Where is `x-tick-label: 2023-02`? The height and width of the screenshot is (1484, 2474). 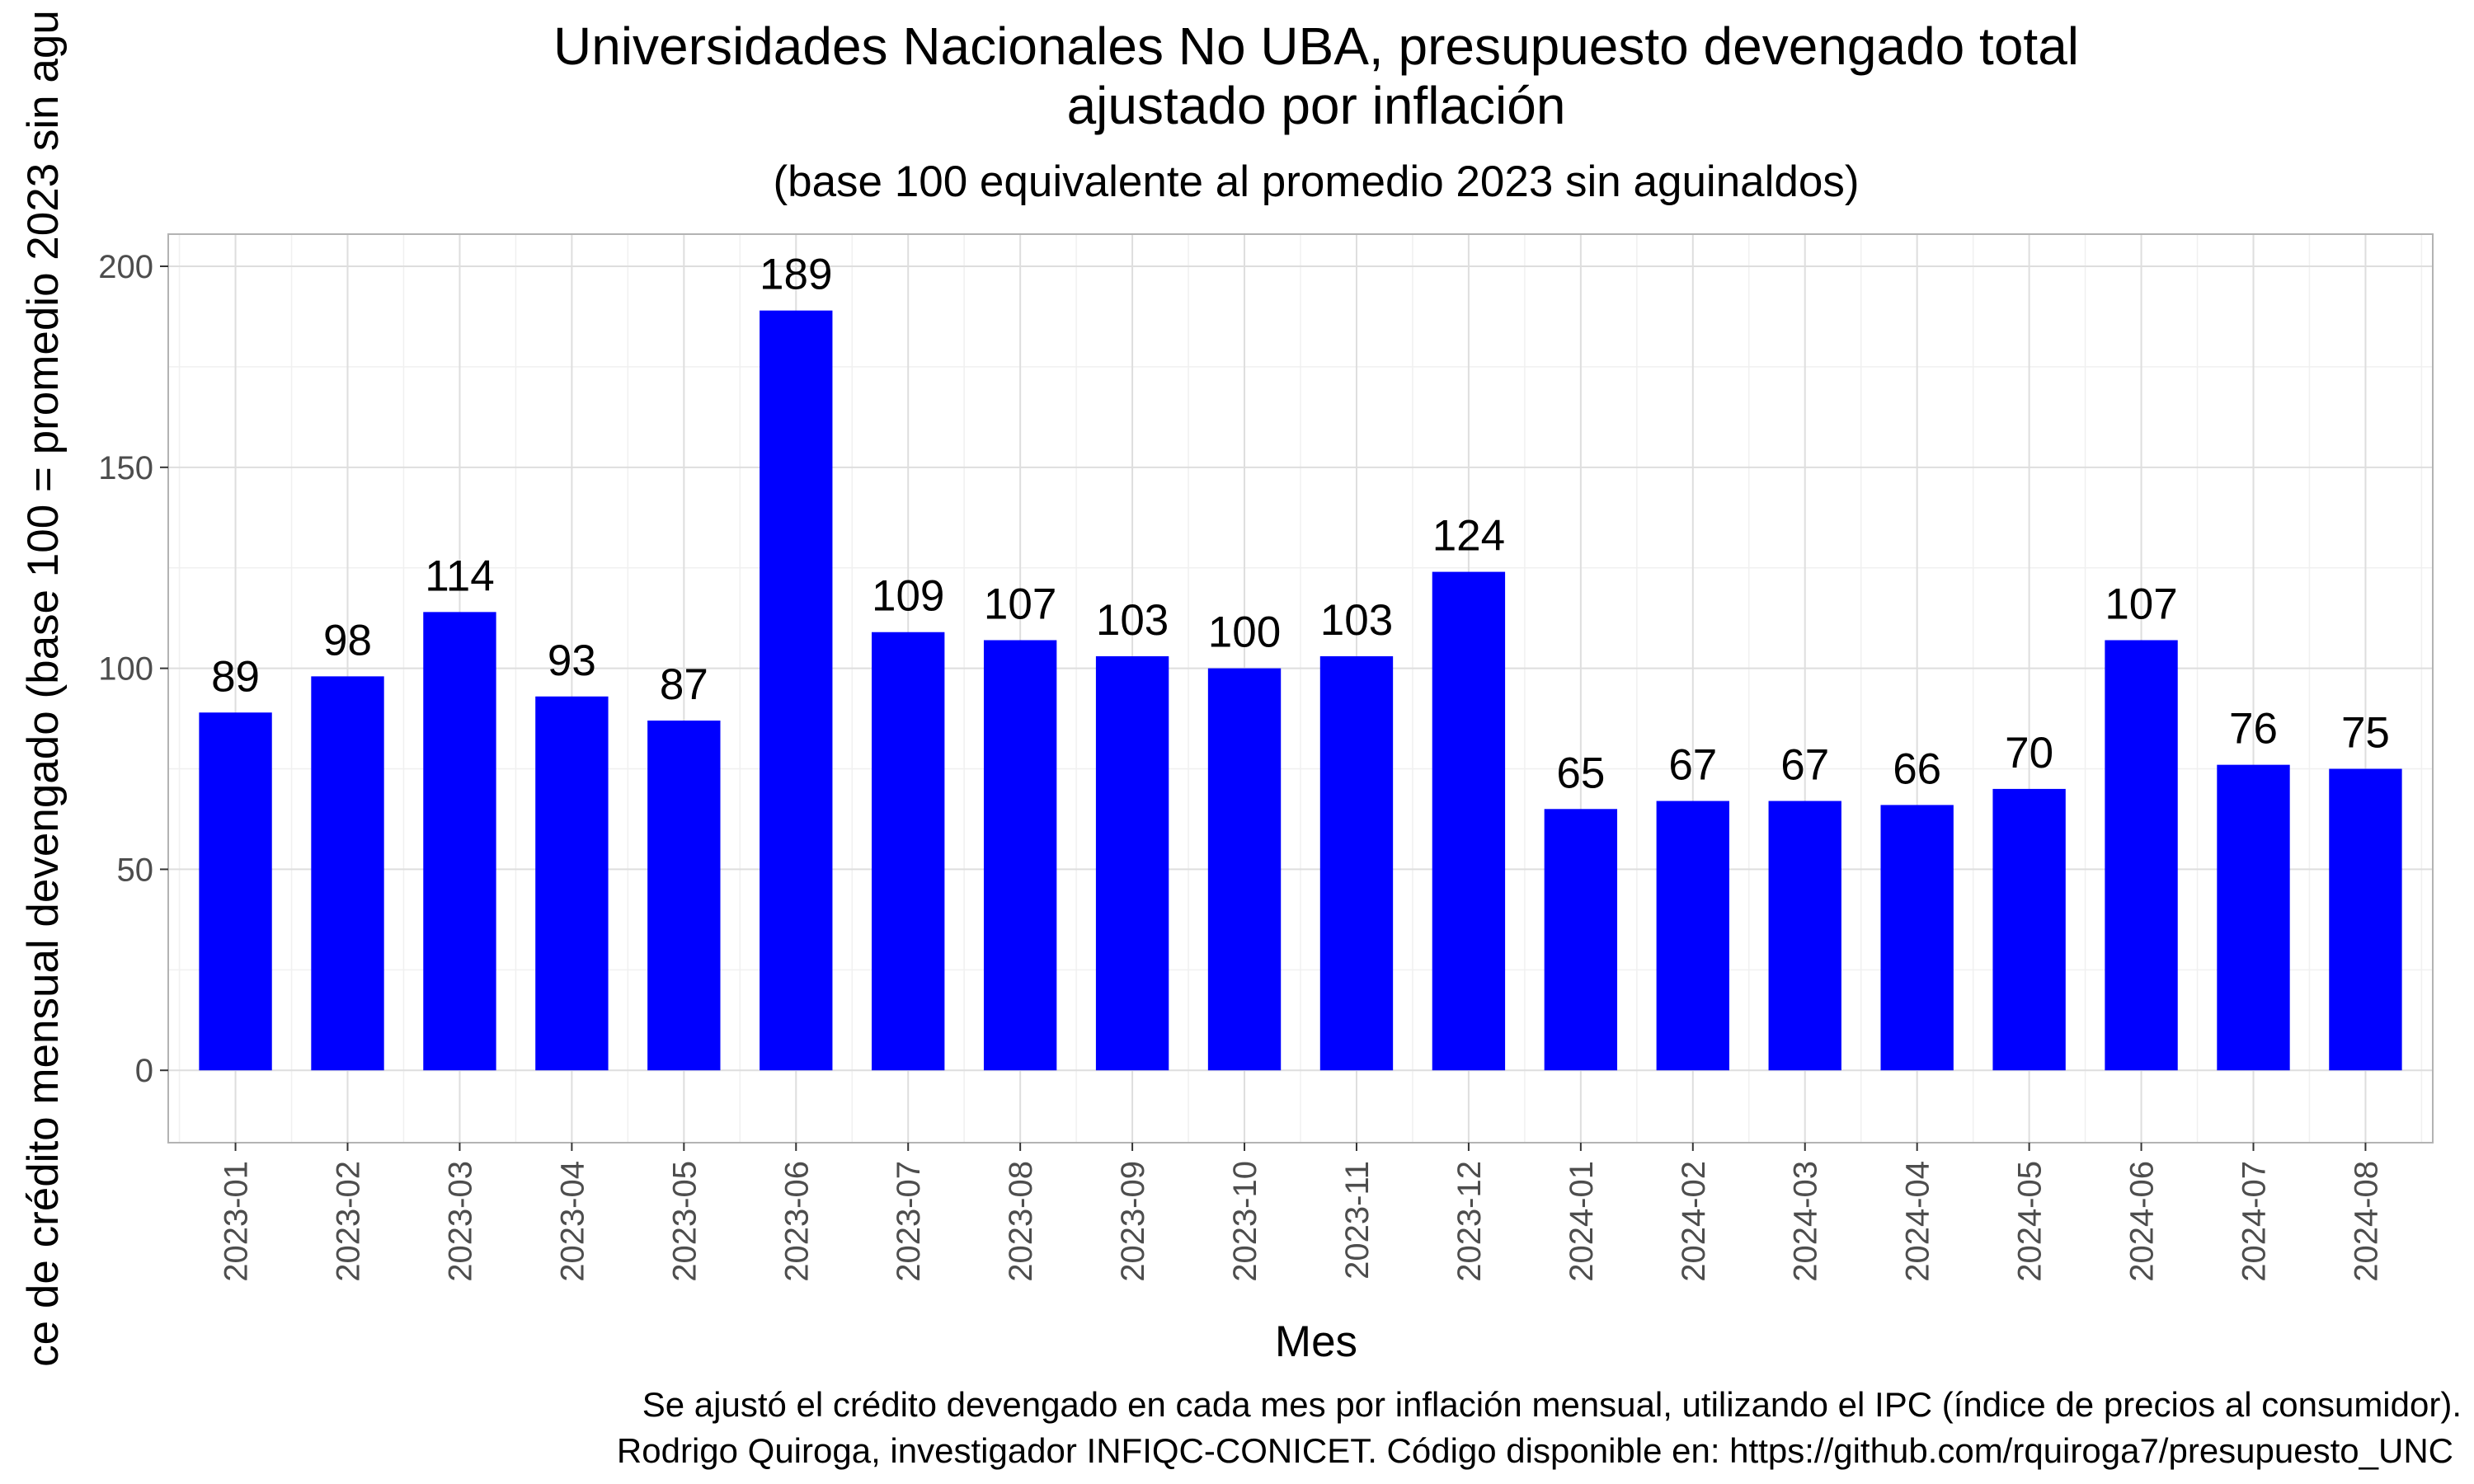 x-tick-label: 2023-02 is located at coordinates (349, 1221).